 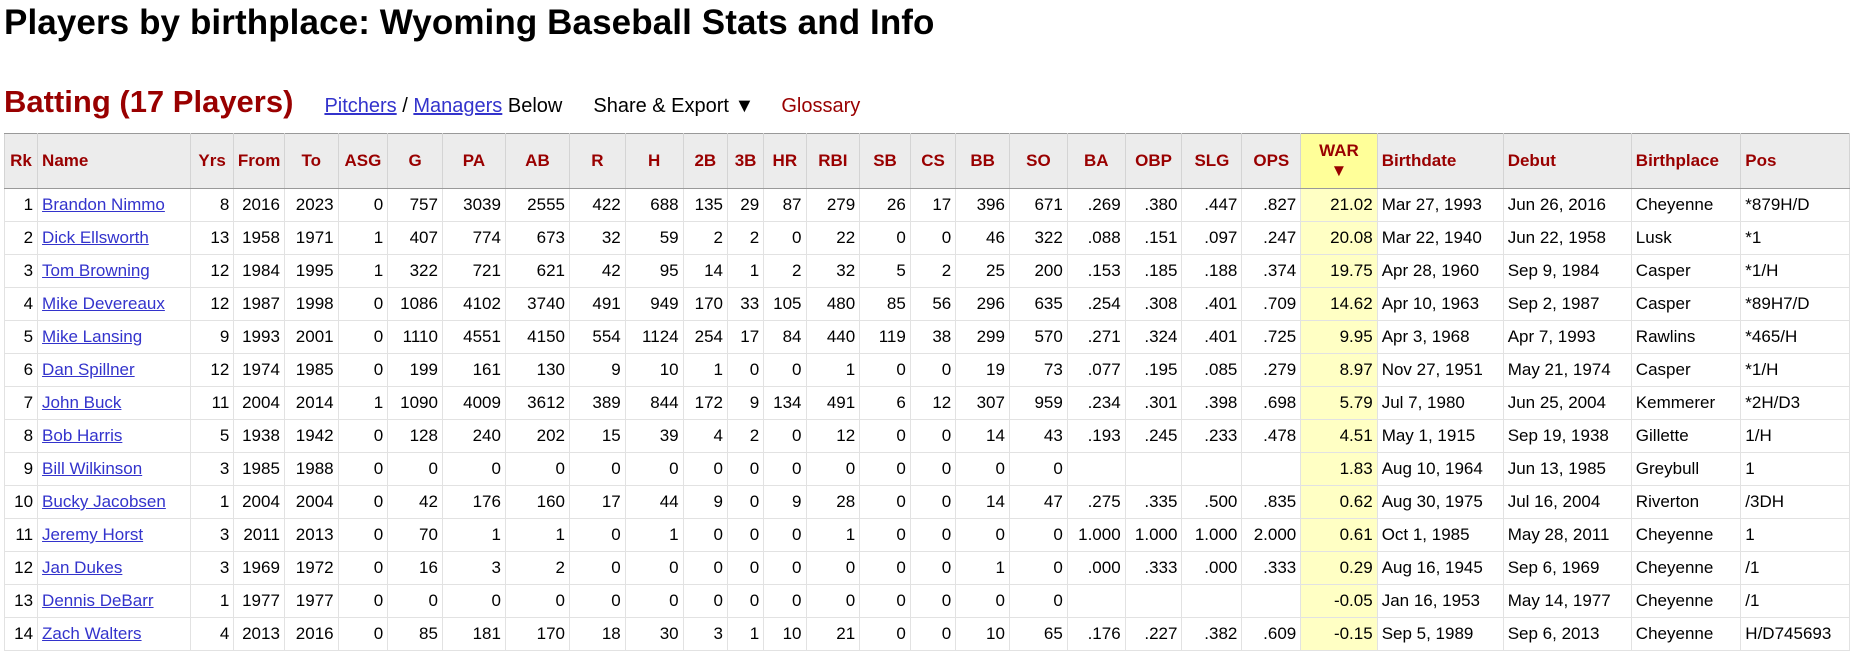 What do you see at coordinates (92, 336) in the screenshot?
I see `player-link: Mike Lansing` at bounding box center [92, 336].